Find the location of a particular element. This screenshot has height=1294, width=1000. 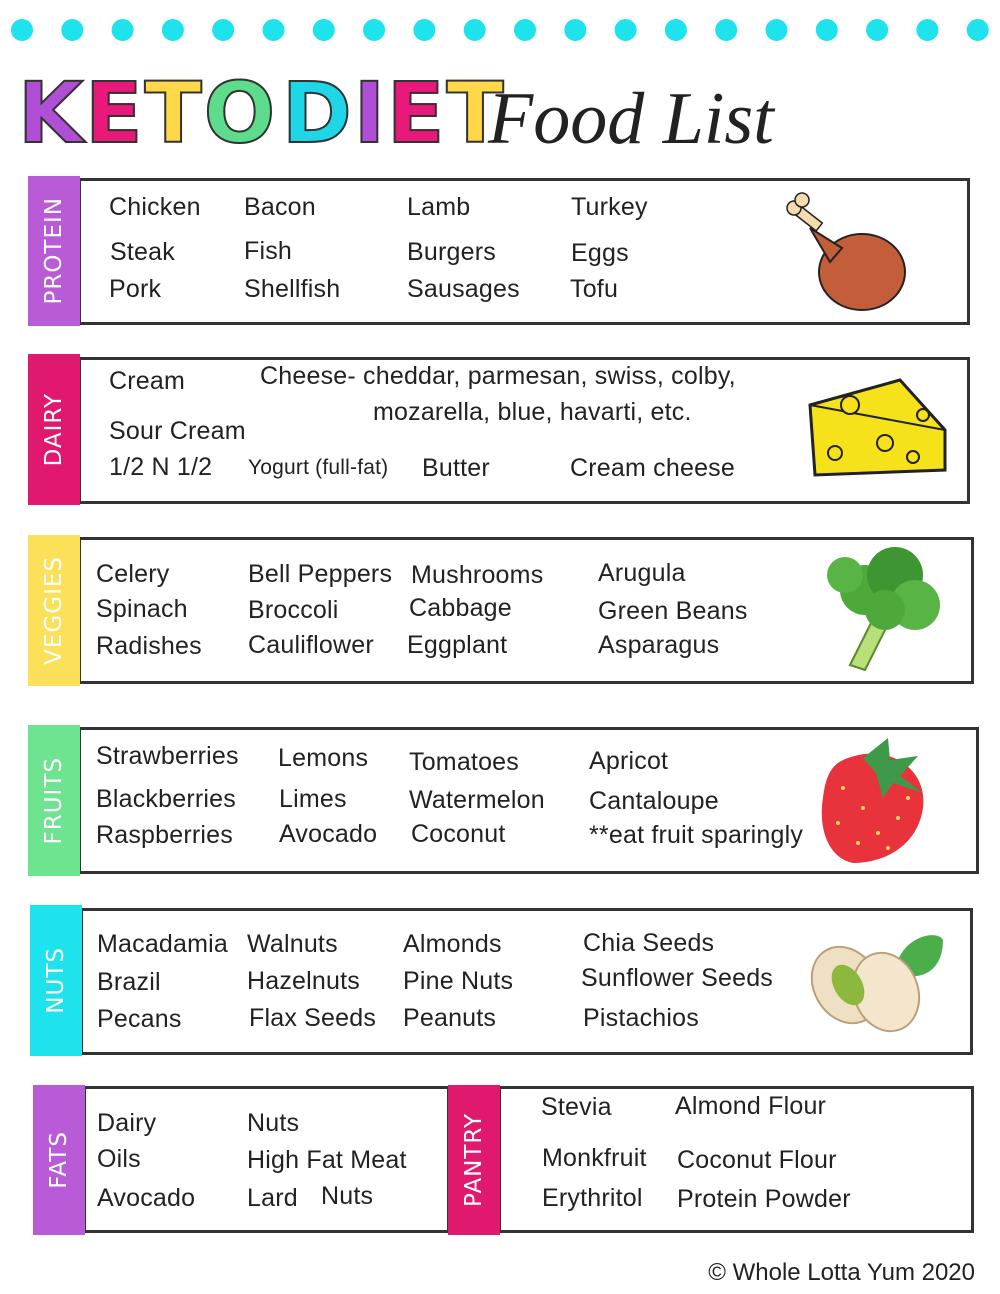

food-item: Cabbage is located at coordinates (460, 608).